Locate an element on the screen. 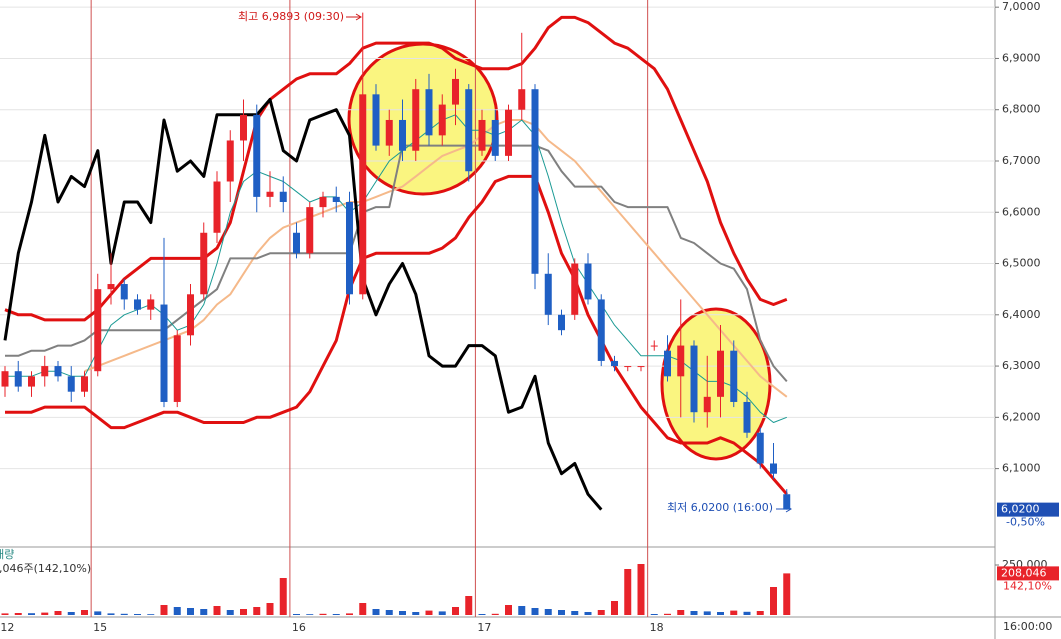  volume-summary: 208,046주(142,10%) is located at coordinates (45, 568).